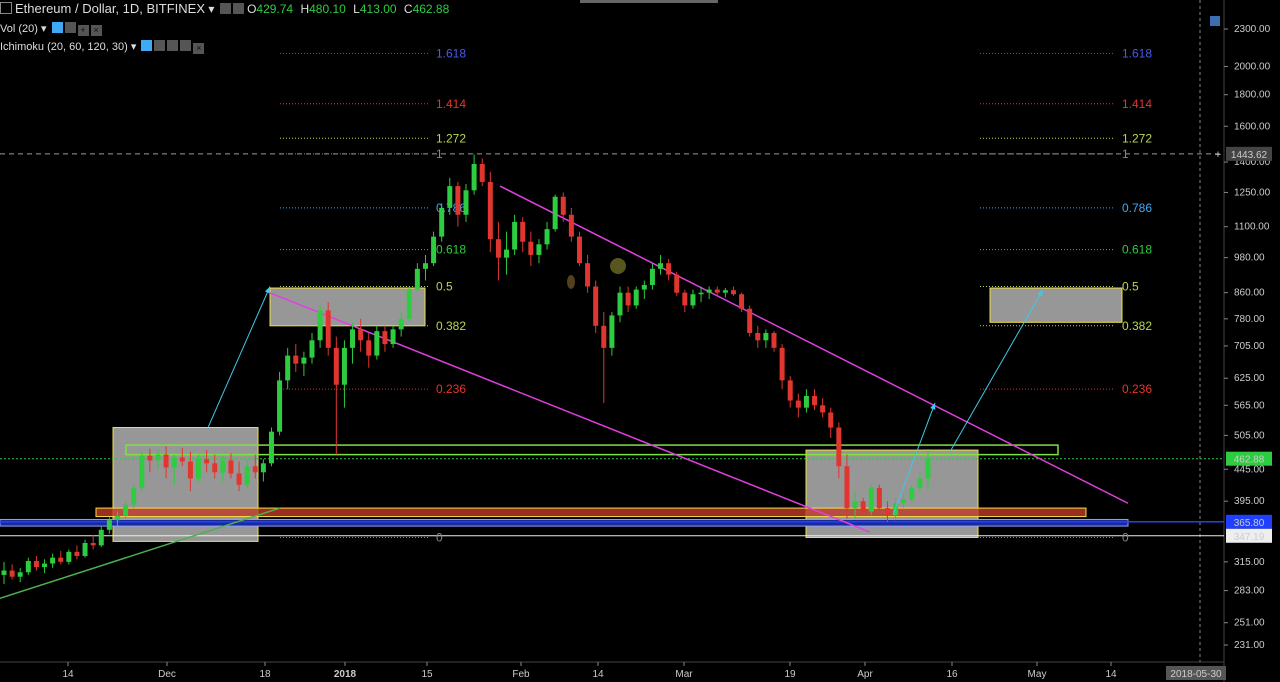 The image size is (1280, 682). Describe the element at coordinates (684, 674) in the screenshot. I see `x-tick-label: Mar` at that location.